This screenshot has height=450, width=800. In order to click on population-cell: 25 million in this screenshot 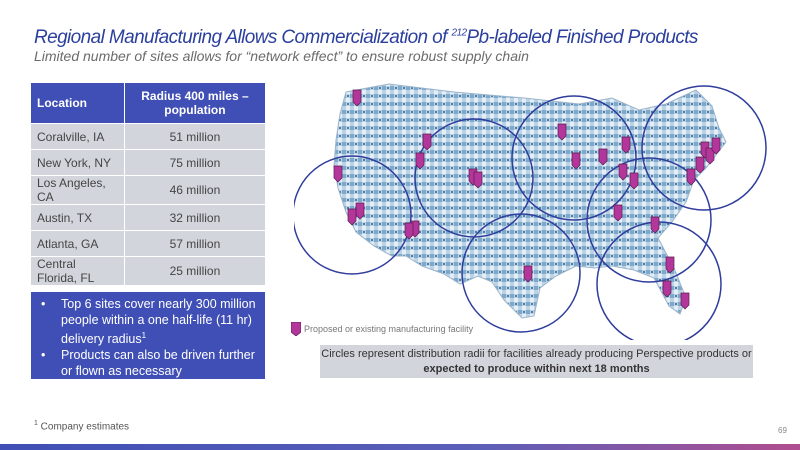, I will do `click(195, 271)`.